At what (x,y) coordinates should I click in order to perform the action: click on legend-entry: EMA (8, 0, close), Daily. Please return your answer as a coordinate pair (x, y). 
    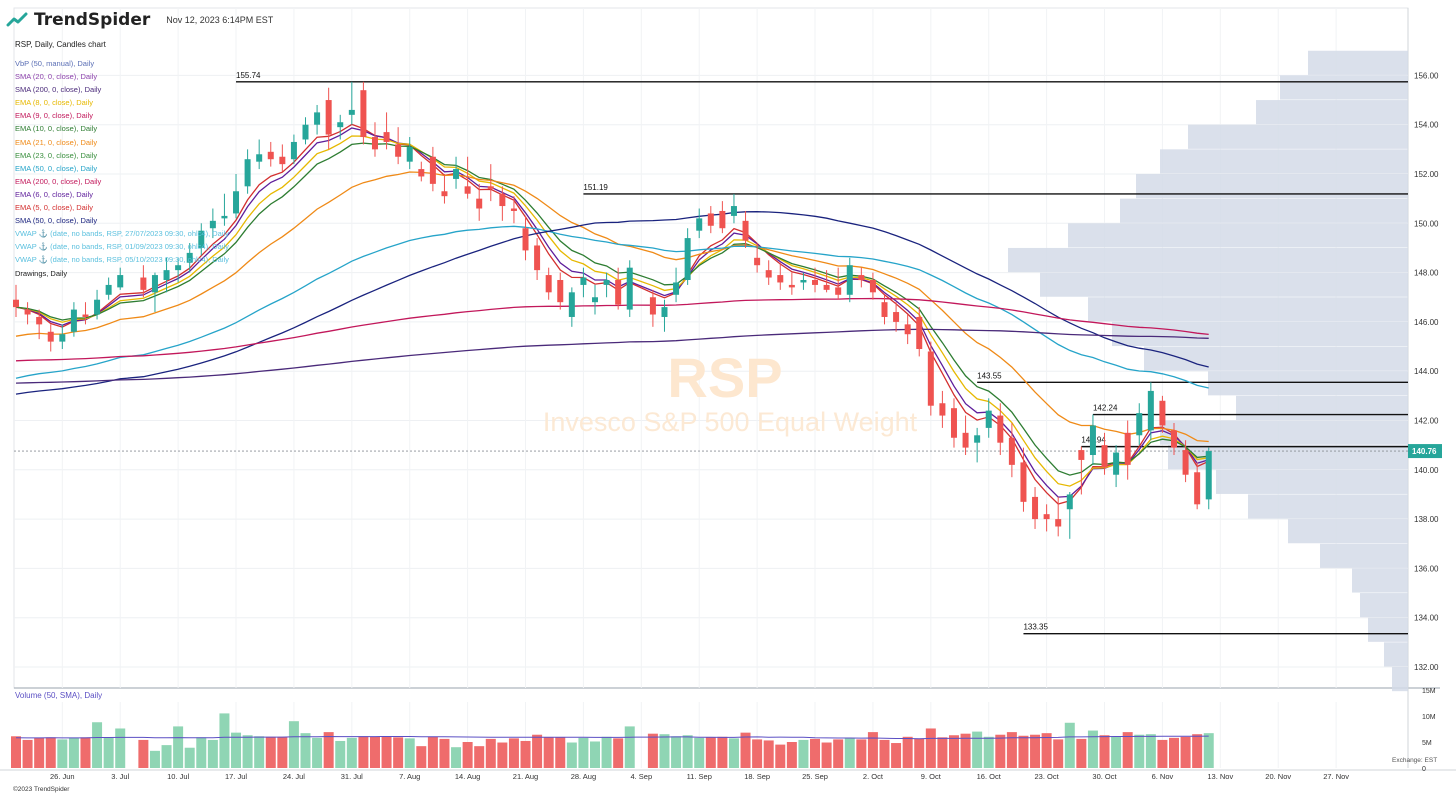
    Looking at the image, I should click on (54, 103).